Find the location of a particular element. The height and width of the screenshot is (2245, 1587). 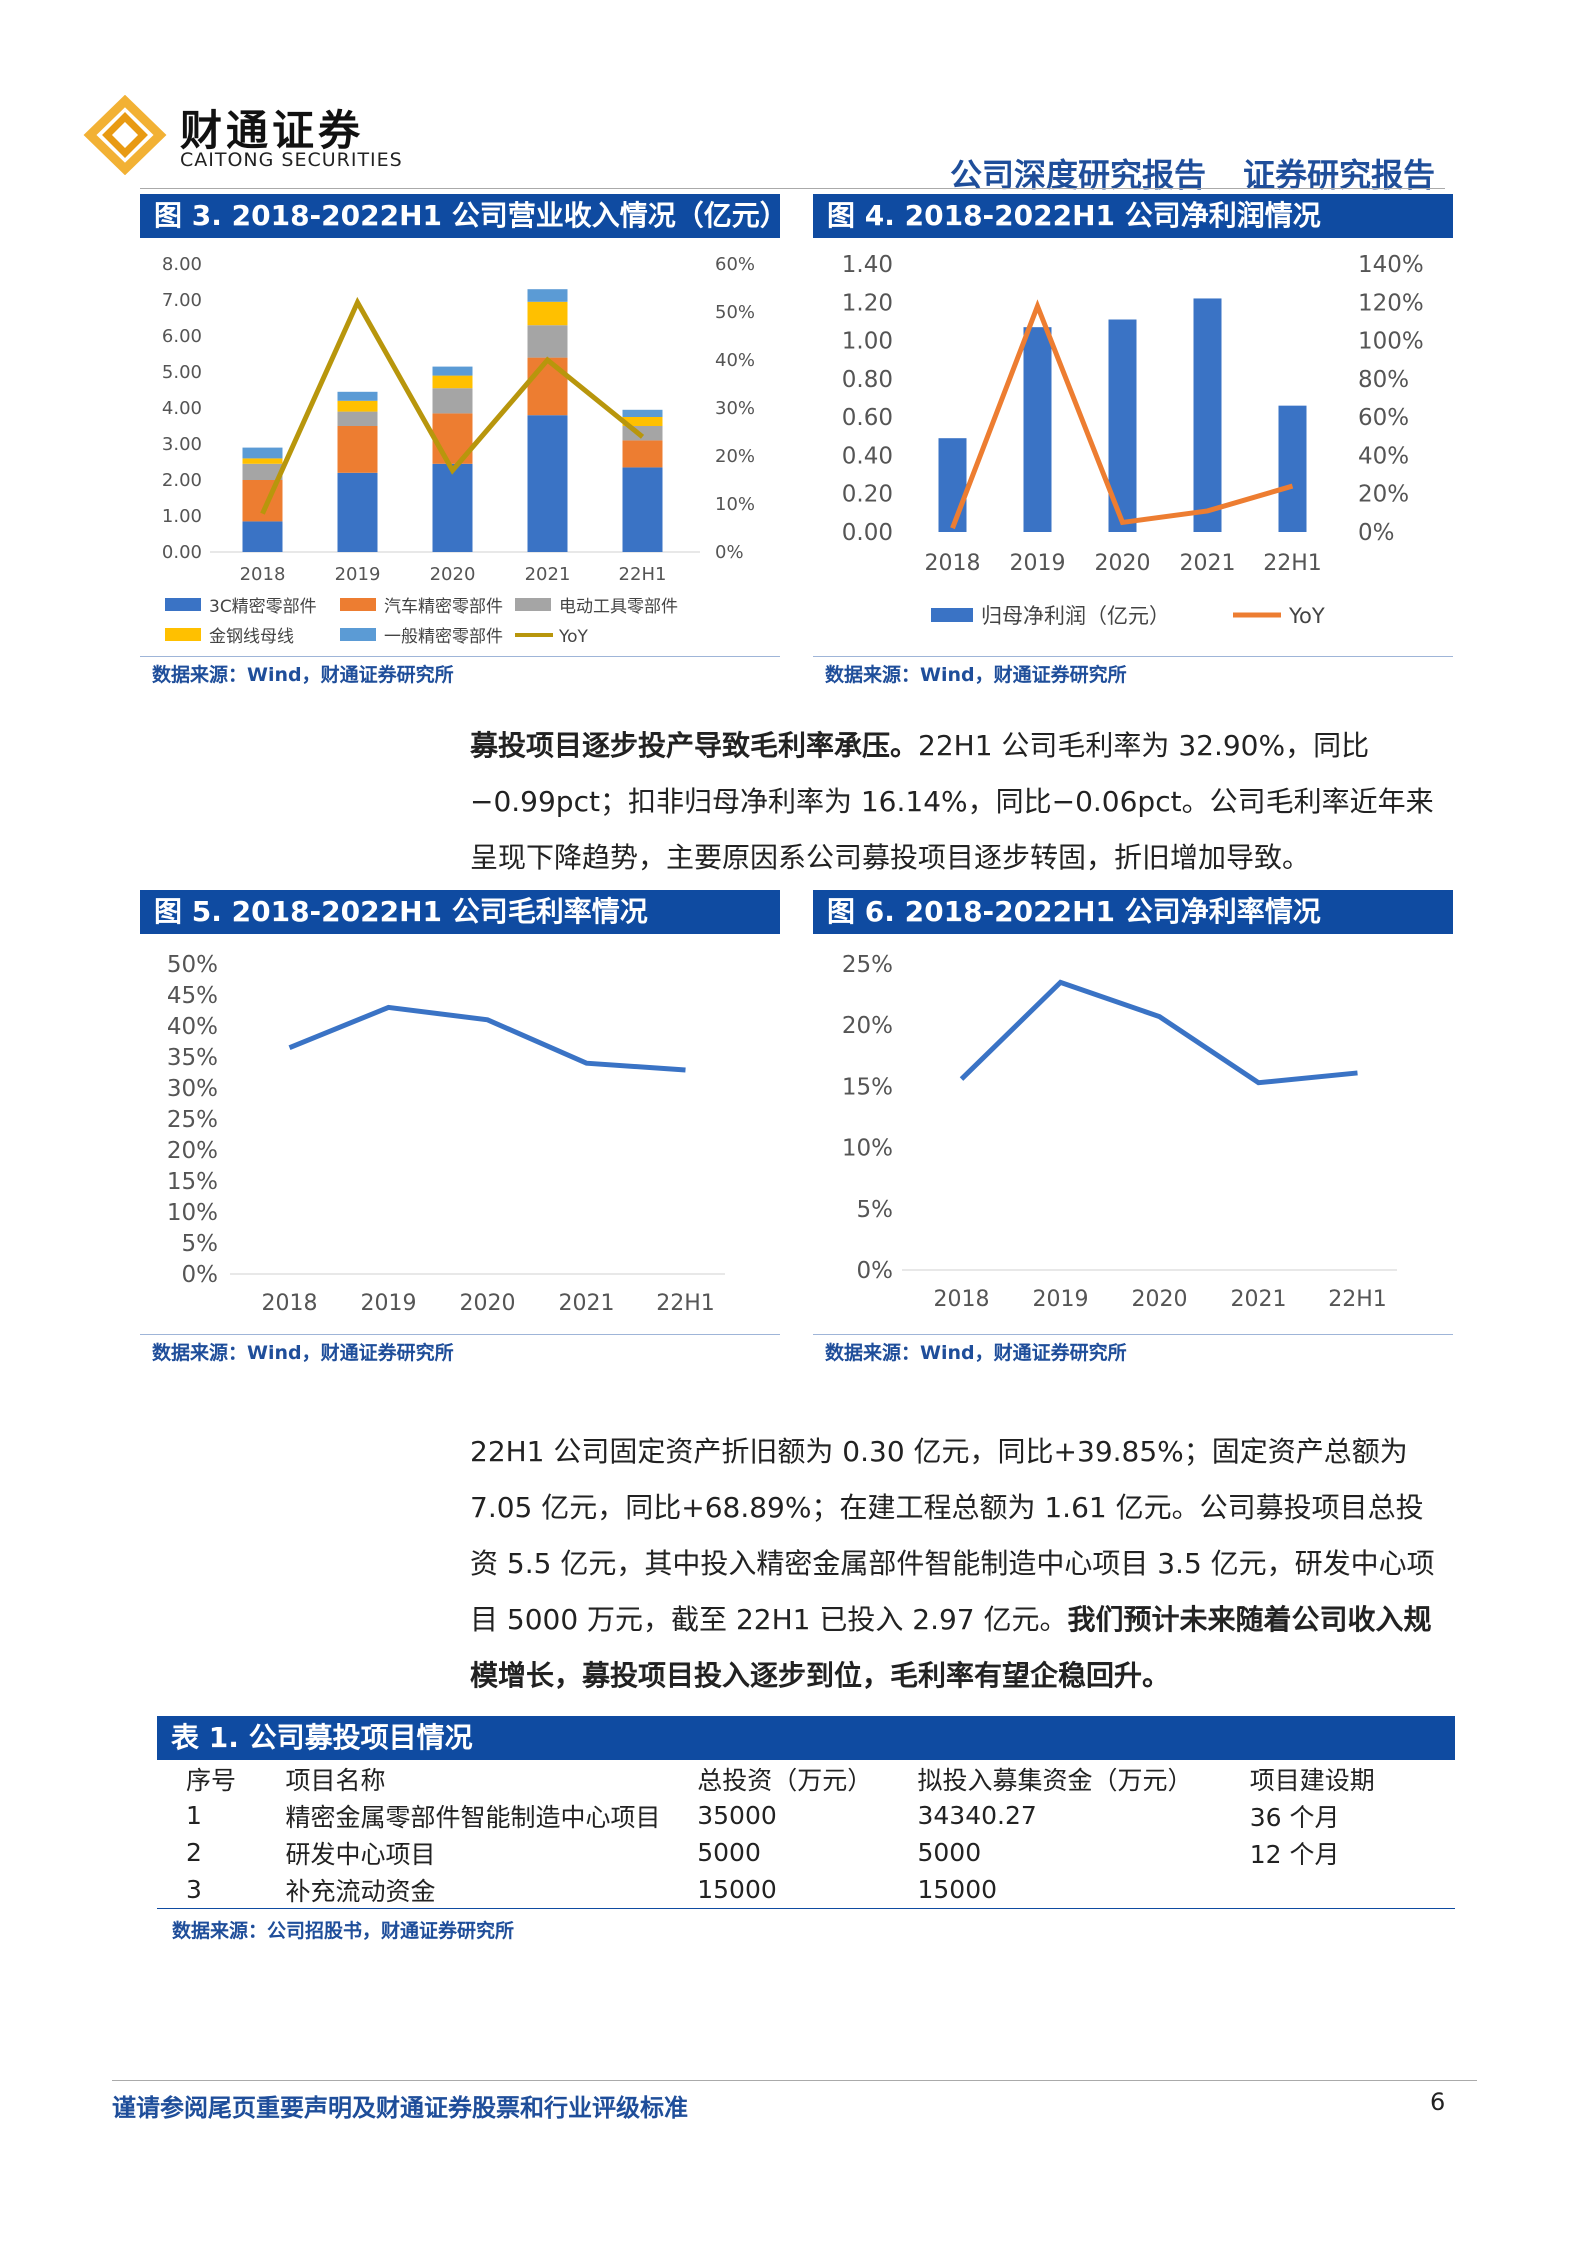

fig3-legend-label: 金钢线母线 is located at coordinates (251, 637).